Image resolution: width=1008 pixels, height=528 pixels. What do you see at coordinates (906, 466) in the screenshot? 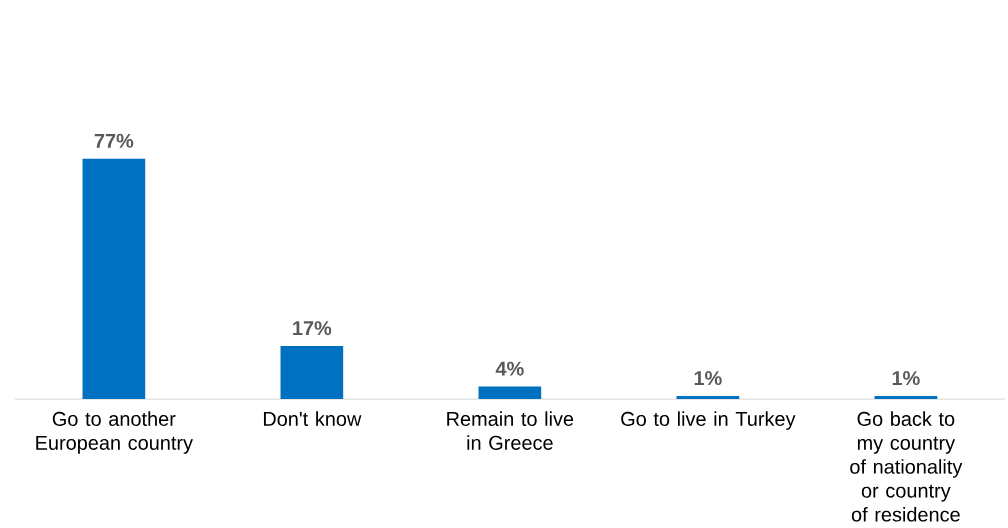
I see `x-tick-label: Go back to my country of nationality or country of residence` at bounding box center [906, 466].